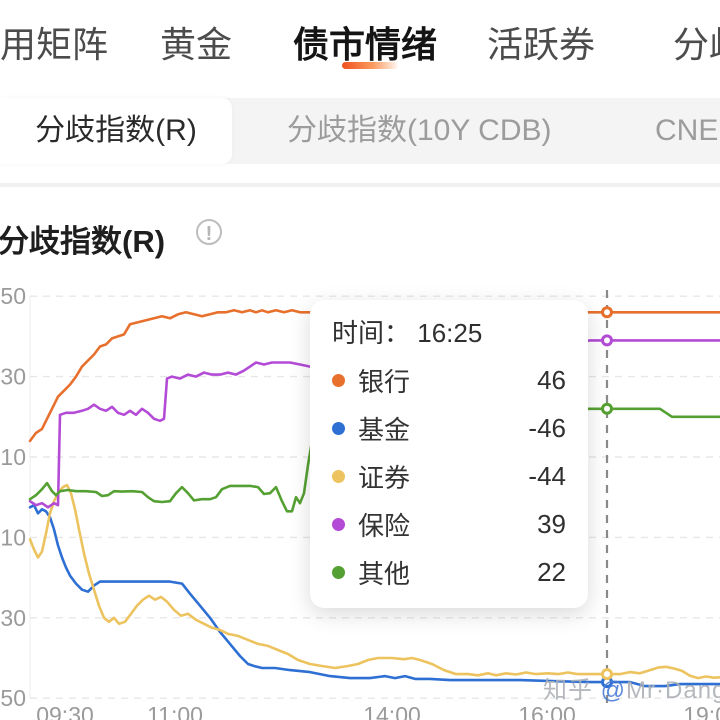 This screenshot has width=720, height=720. What do you see at coordinates (547, 427) in the screenshot?
I see `series-value: -46` at bounding box center [547, 427].